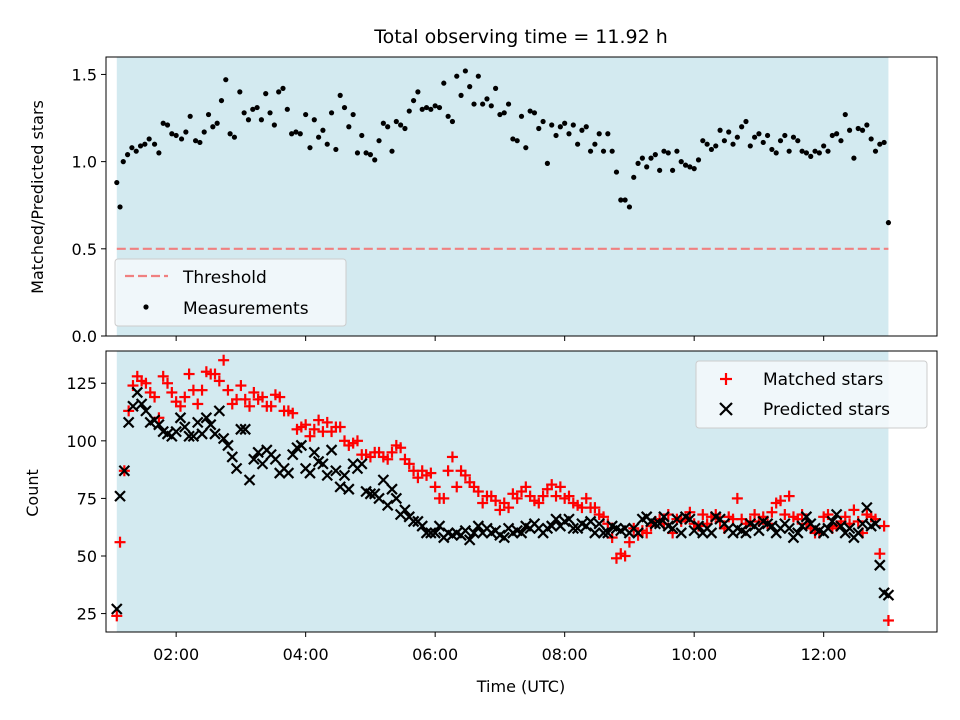  What do you see at coordinates (823, 380) in the screenshot?
I see `matched-legend-label: Matched stars` at bounding box center [823, 380].